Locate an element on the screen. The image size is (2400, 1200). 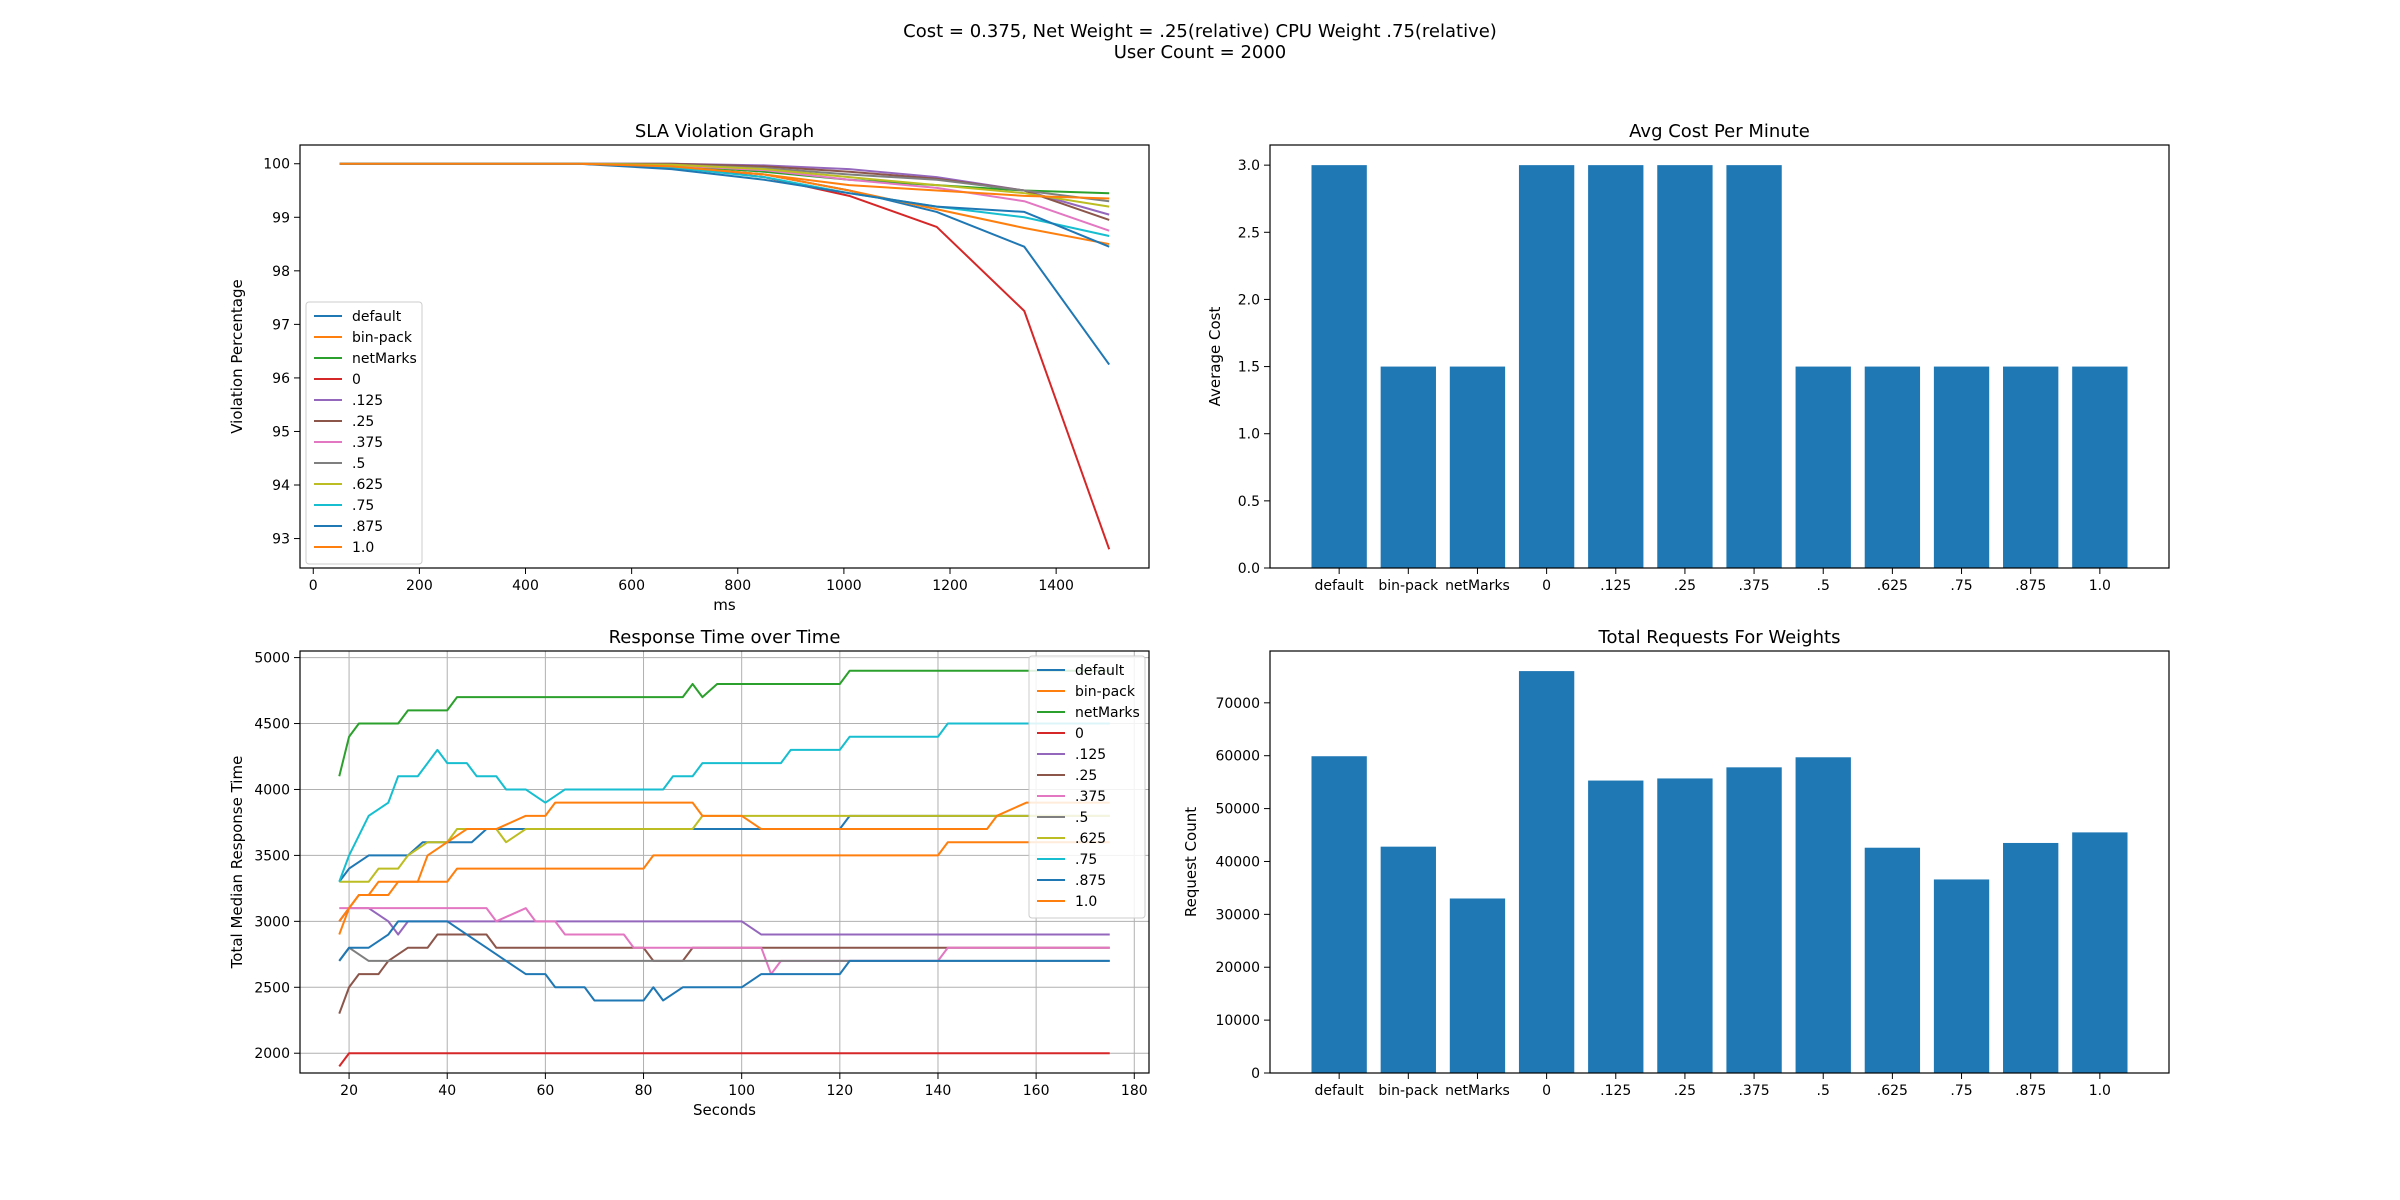
y-tick-label: 1.0 is located at coordinates (1249, 435).